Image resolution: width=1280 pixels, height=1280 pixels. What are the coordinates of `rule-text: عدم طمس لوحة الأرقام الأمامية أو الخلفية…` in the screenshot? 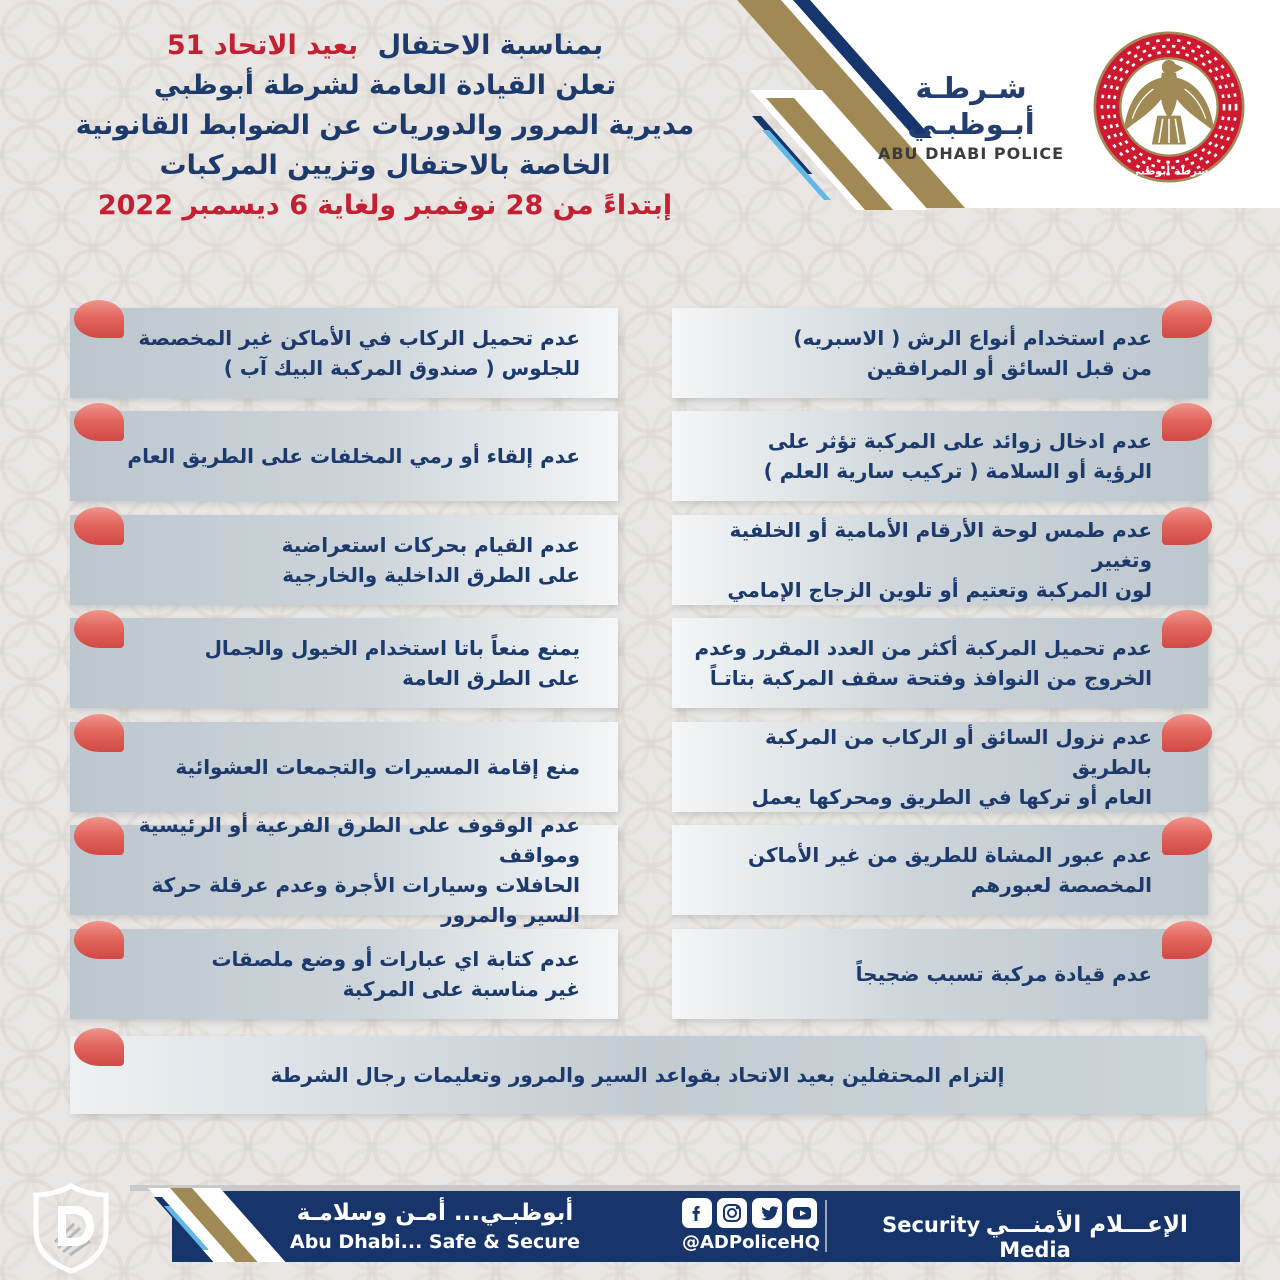 It's located at (939, 560).